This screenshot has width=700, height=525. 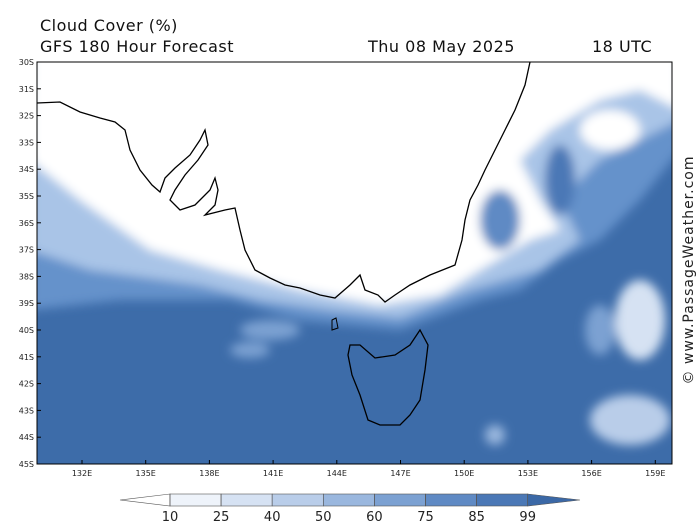 I want to click on tasmania-coastline, so click(x=388, y=377).